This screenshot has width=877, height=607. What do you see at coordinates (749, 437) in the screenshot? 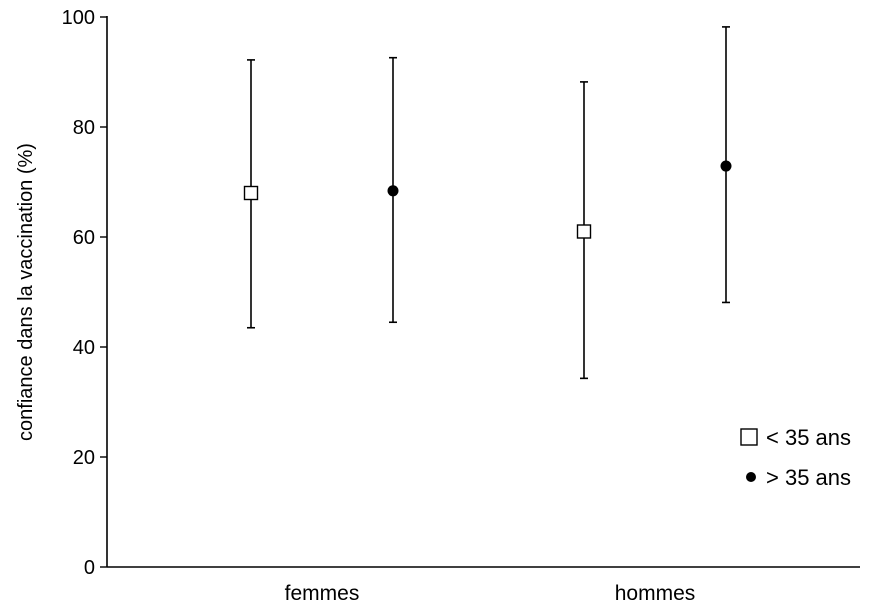
I see `legend-open-square-marker` at bounding box center [749, 437].